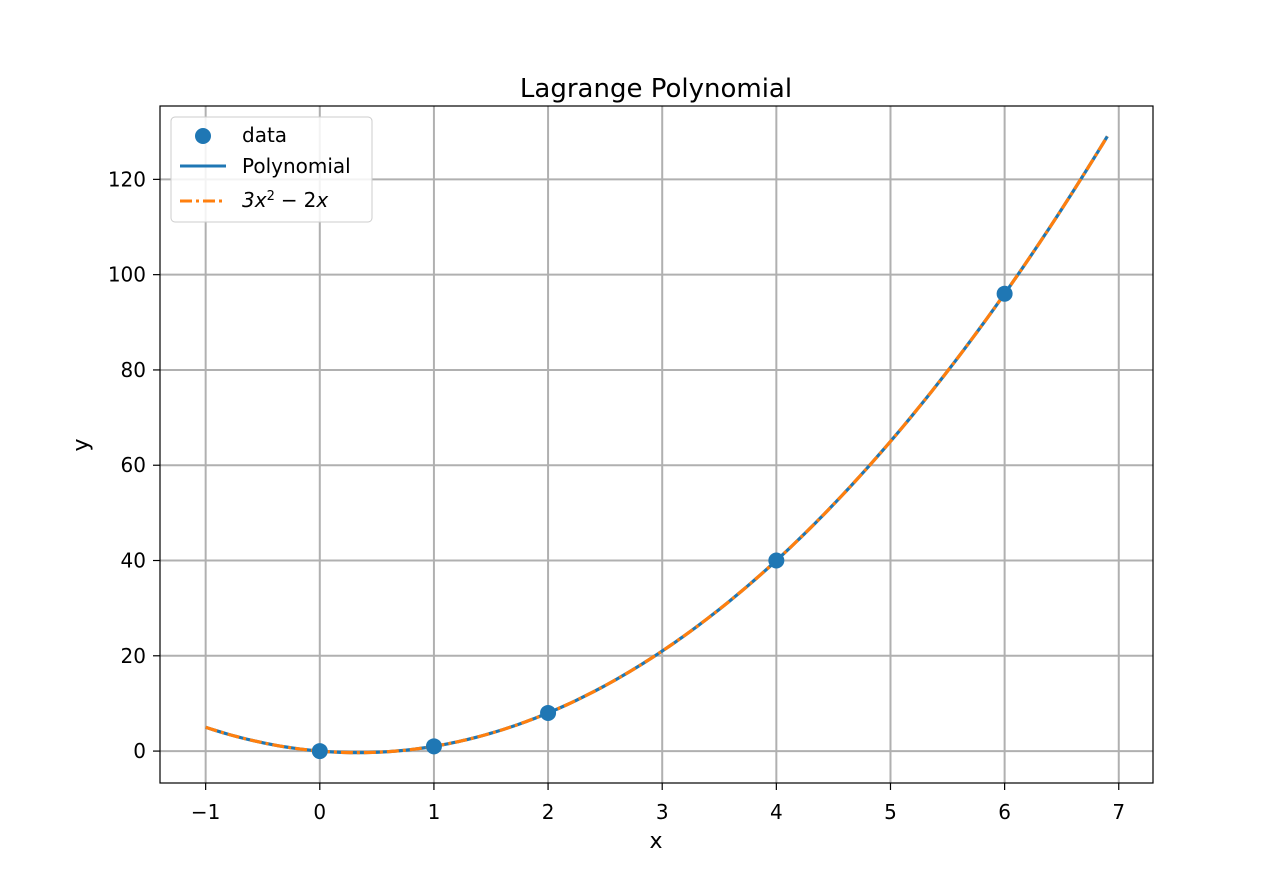 This screenshot has height=880, width=1280. What do you see at coordinates (133, 656) in the screenshot?
I see `y-tick-label: 20` at bounding box center [133, 656].